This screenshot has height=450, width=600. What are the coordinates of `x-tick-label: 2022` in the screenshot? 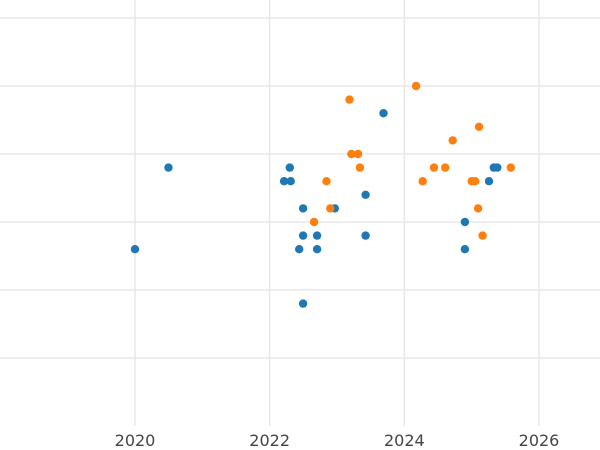 It's located at (269, 440).